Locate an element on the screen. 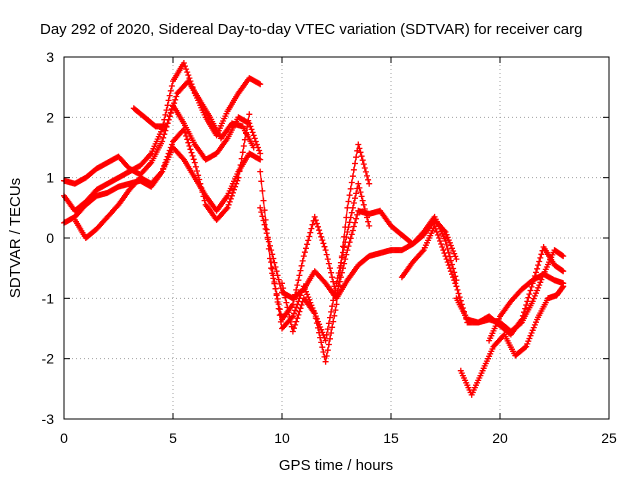 The height and width of the screenshot is (480, 640). y-tick-label: 0 is located at coordinates (50, 238).